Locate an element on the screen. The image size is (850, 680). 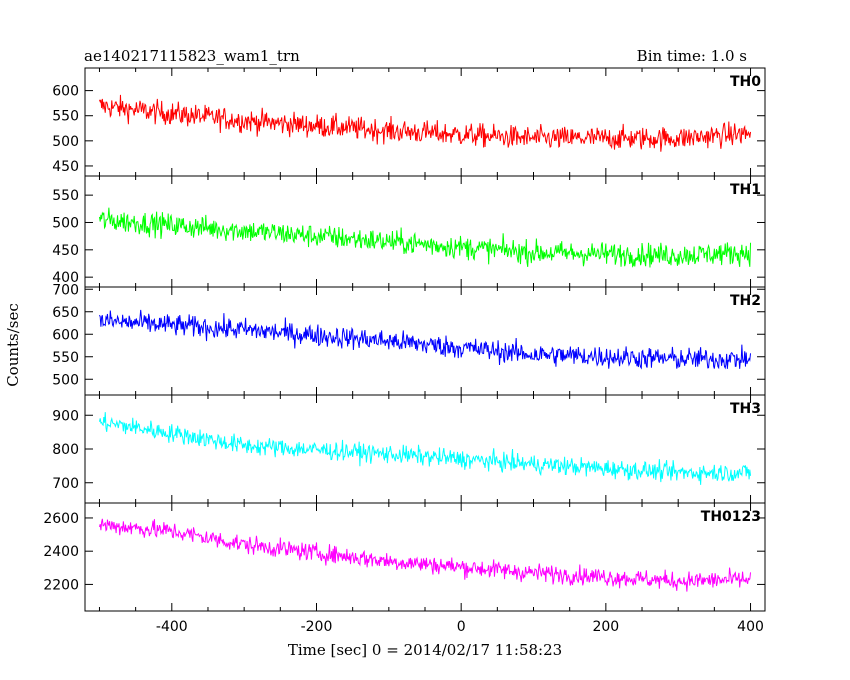
y-tick-label: 2400 is located at coordinates (61, 552).